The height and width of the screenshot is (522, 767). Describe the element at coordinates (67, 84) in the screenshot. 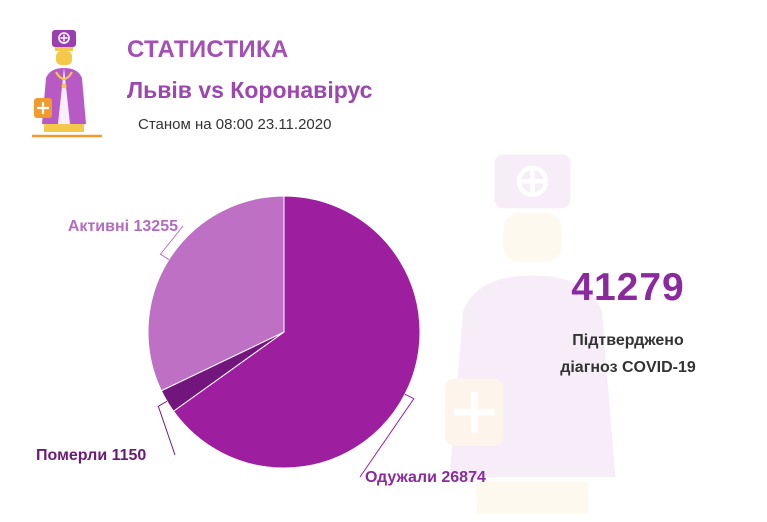

I see `doctor-icon` at that location.